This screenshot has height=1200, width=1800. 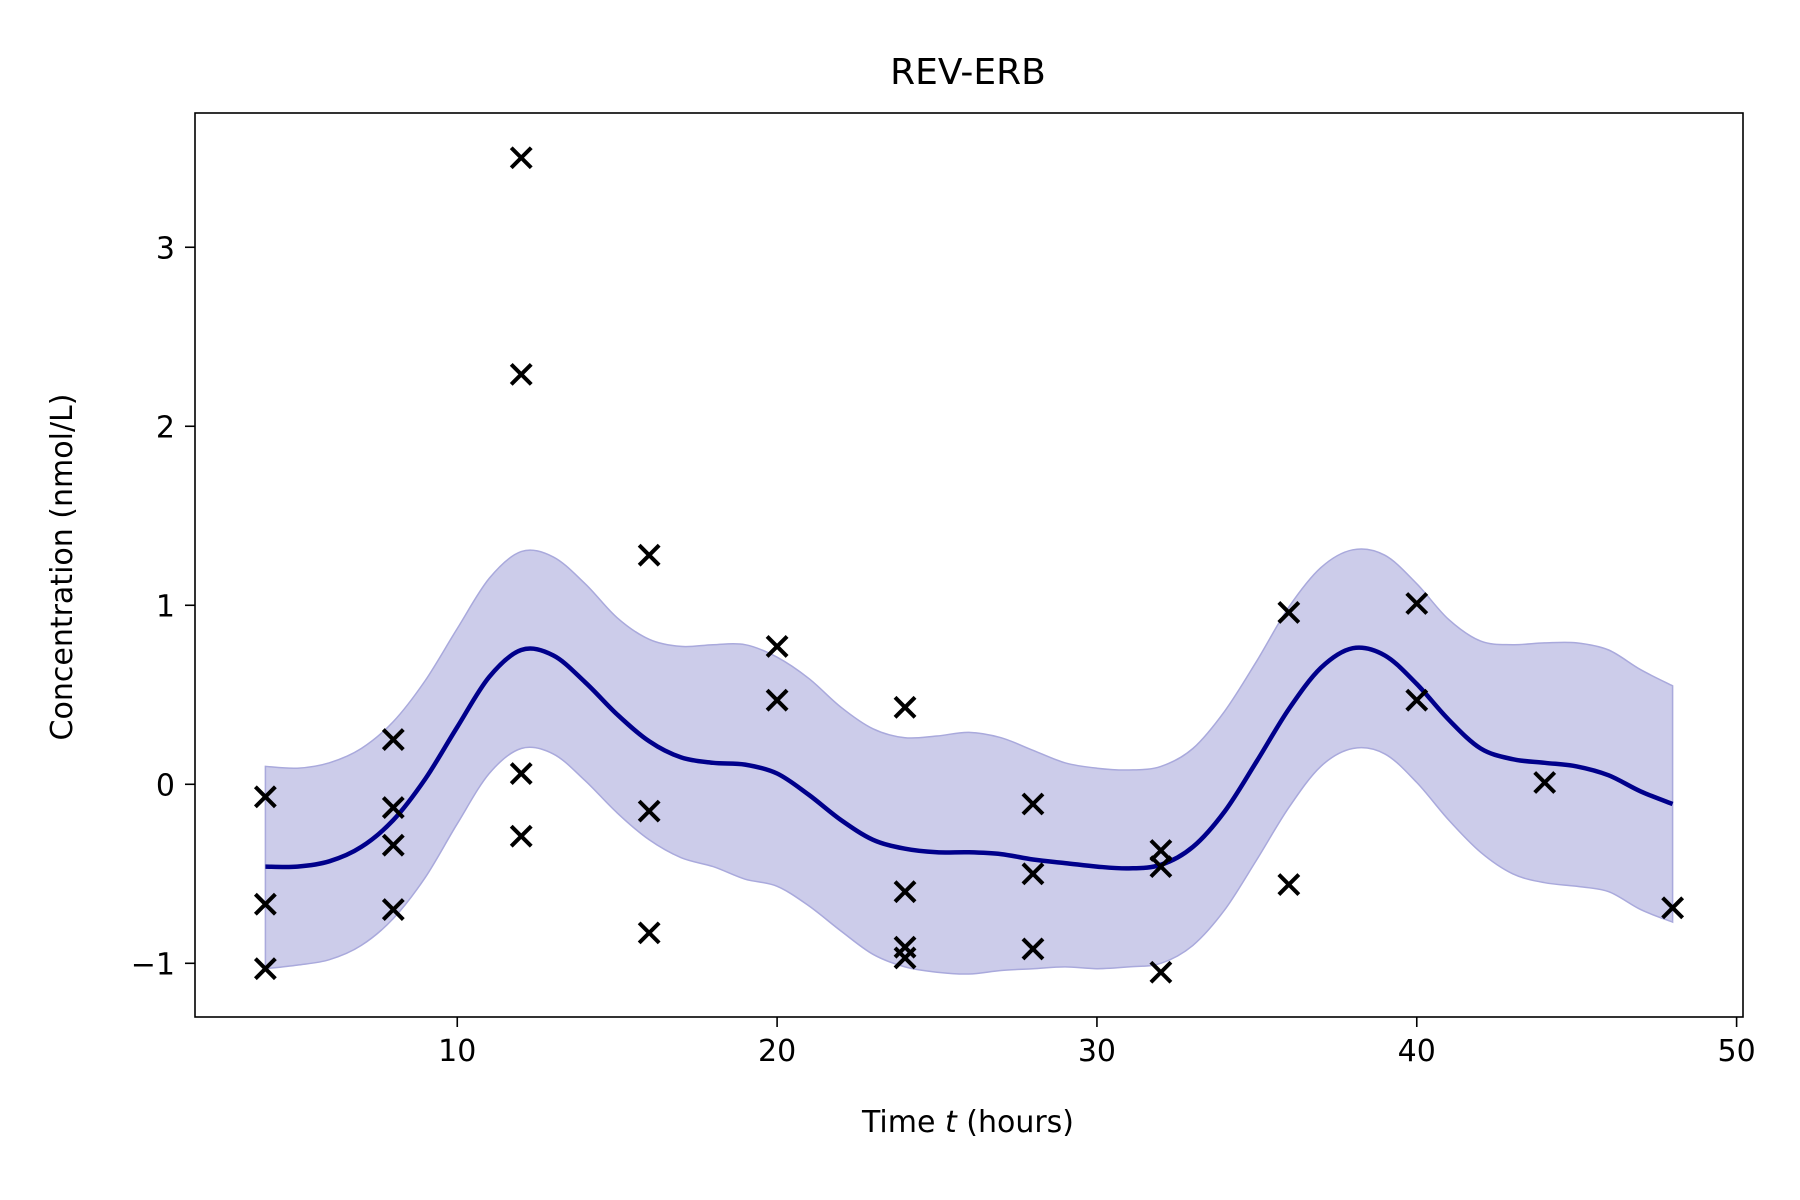 I want to click on y-tick-label: −1, so click(x=153, y=964).